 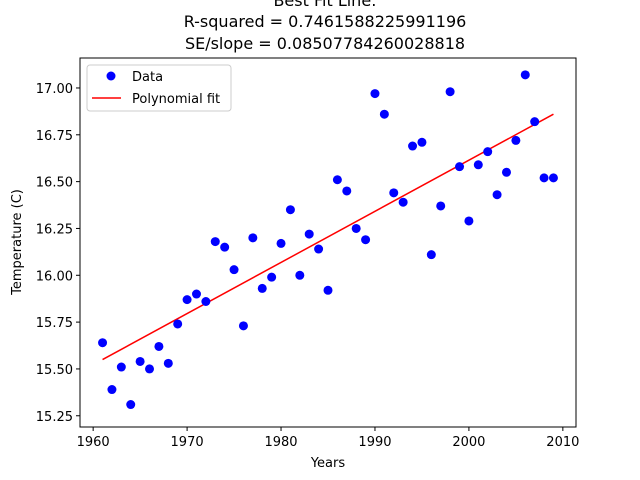 I want to click on x-tick-label: 2000, so click(x=468, y=442).